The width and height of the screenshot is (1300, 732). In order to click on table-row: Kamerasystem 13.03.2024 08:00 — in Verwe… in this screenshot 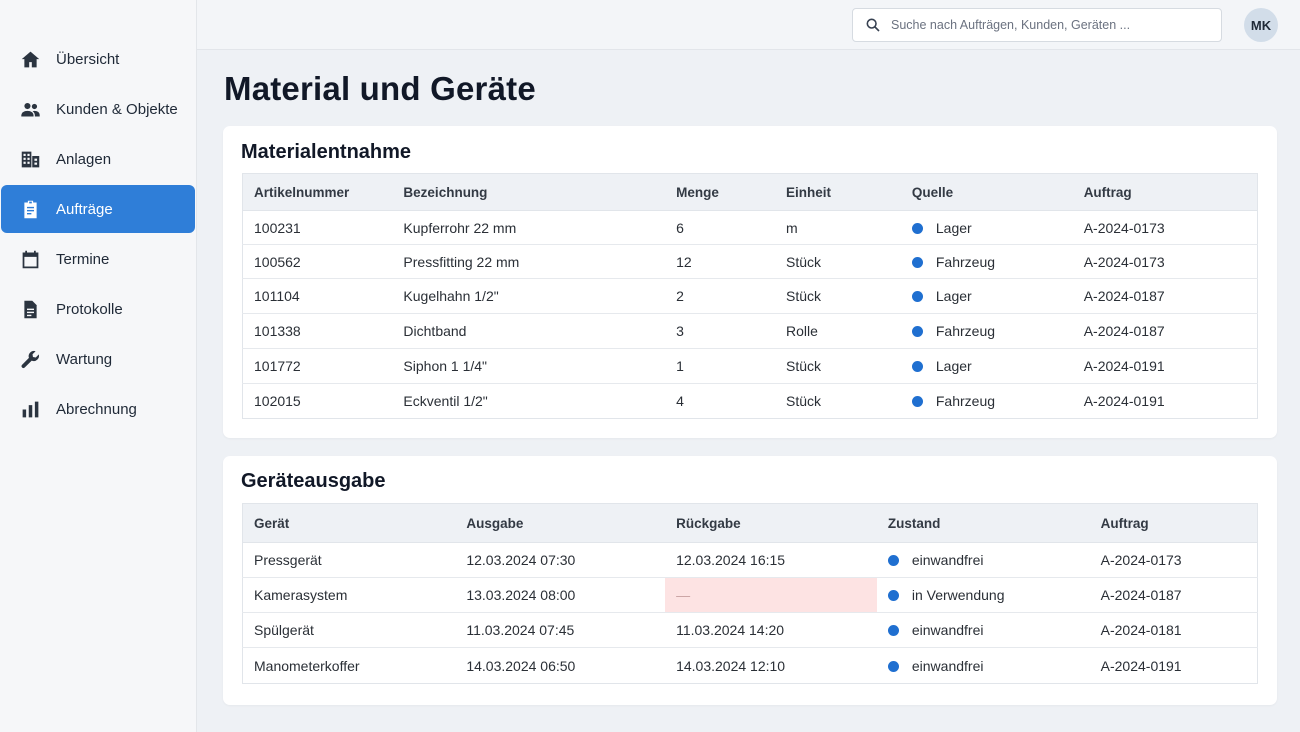, I will do `click(750, 595)`.